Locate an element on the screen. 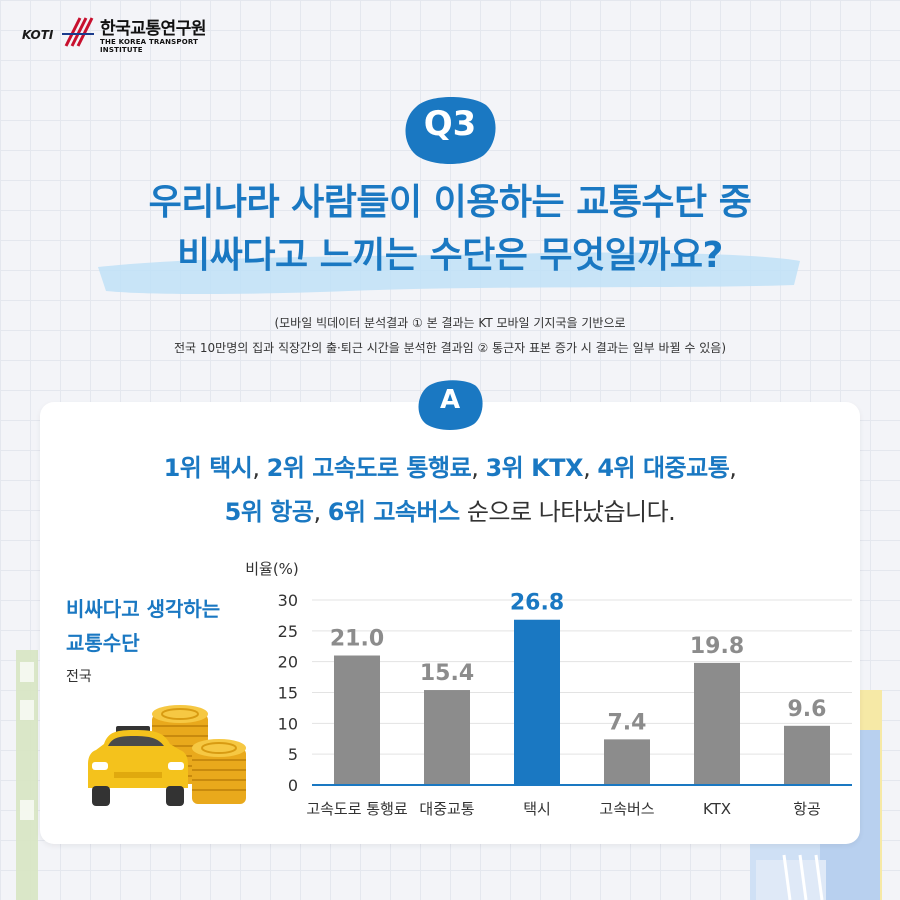 The image size is (900, 900). chart-side-subtitle: 전국 is located at coordinates (79, 677).